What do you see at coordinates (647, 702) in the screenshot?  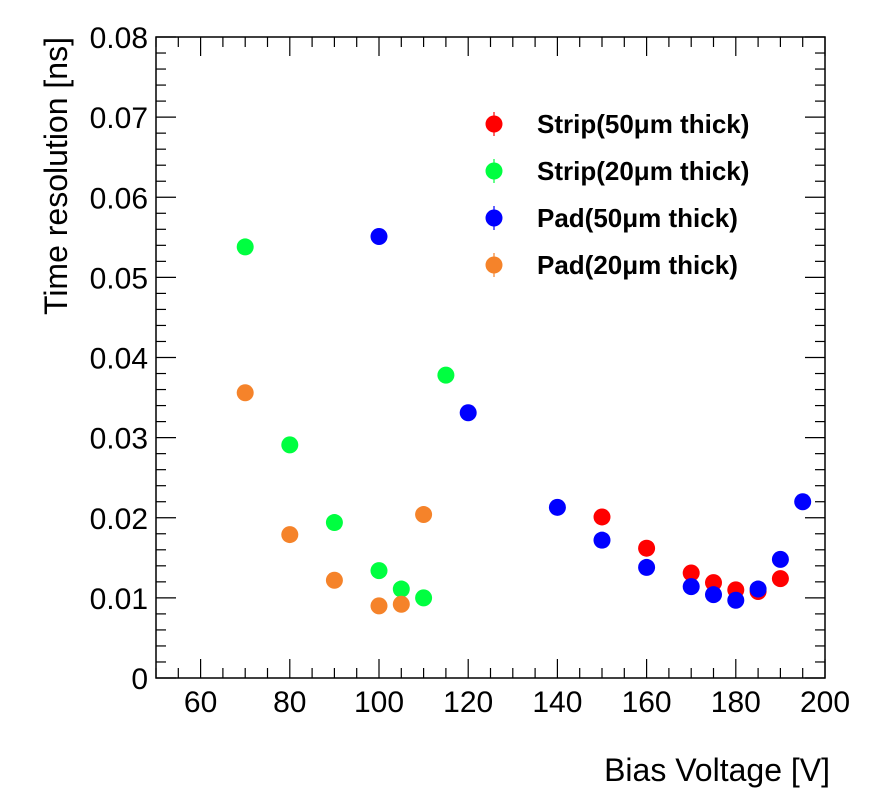 I see `x-tick-label: 160` at bounding box center [647, 702].